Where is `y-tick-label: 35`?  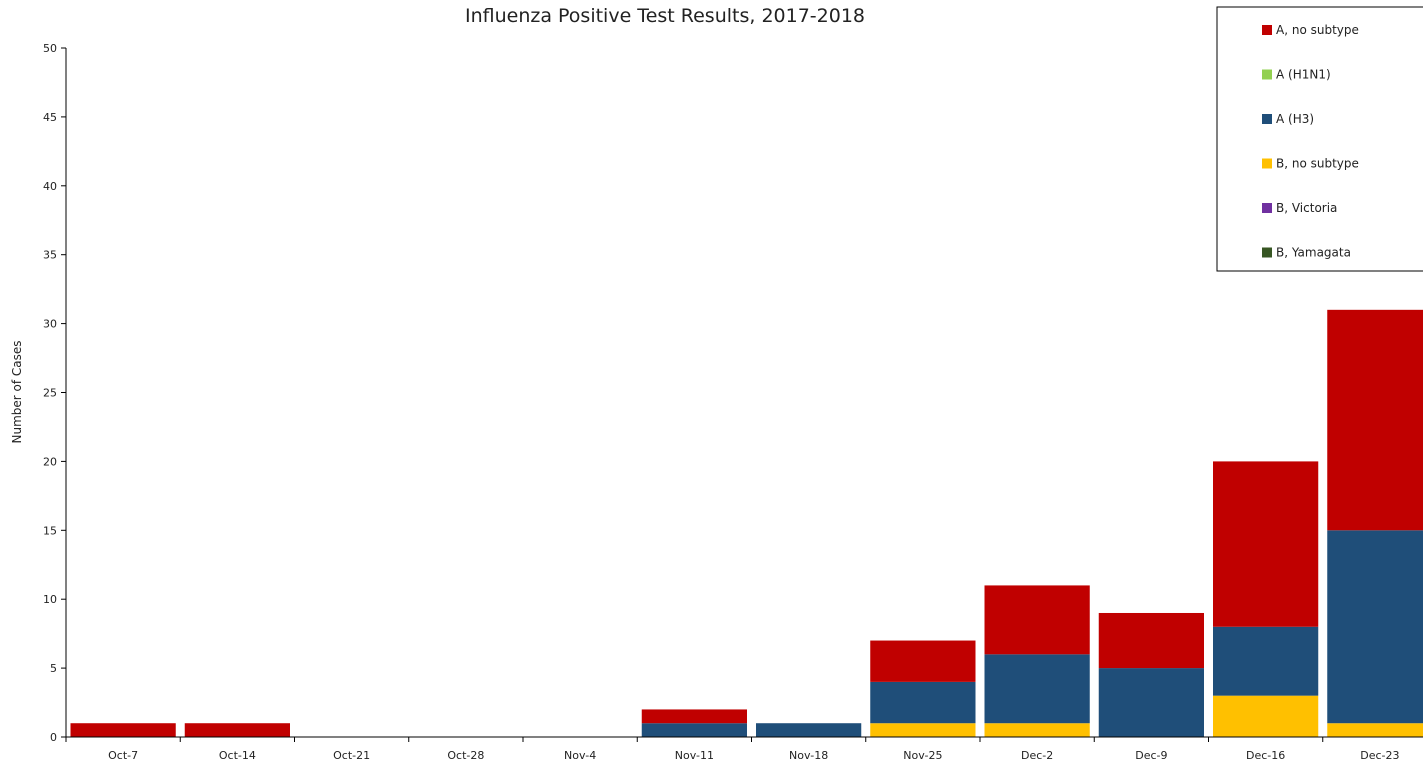 y-tick-label: 35 is located at coordinates (50, 255).